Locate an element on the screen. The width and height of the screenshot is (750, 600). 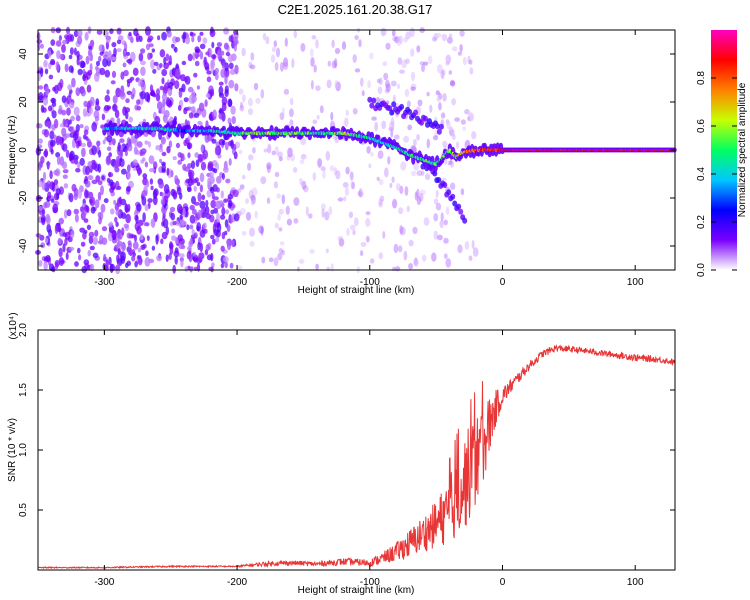
y-tick-label: 2.0 is located at coordinates (23, 330).